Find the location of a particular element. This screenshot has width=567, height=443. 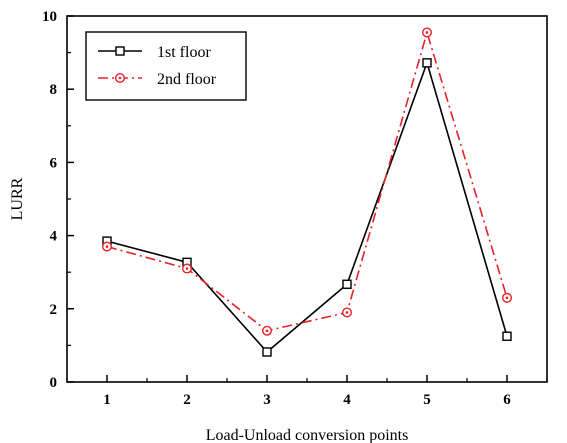

x-tick-label: 1 is located at coordinates (107, 400).